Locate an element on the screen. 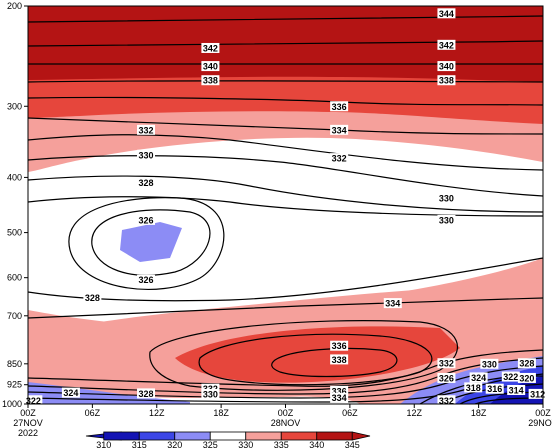 Image resolution: width=552 pixels, height=448 pixels. y-tick-label: 300 is located at coordinates (14, 106).